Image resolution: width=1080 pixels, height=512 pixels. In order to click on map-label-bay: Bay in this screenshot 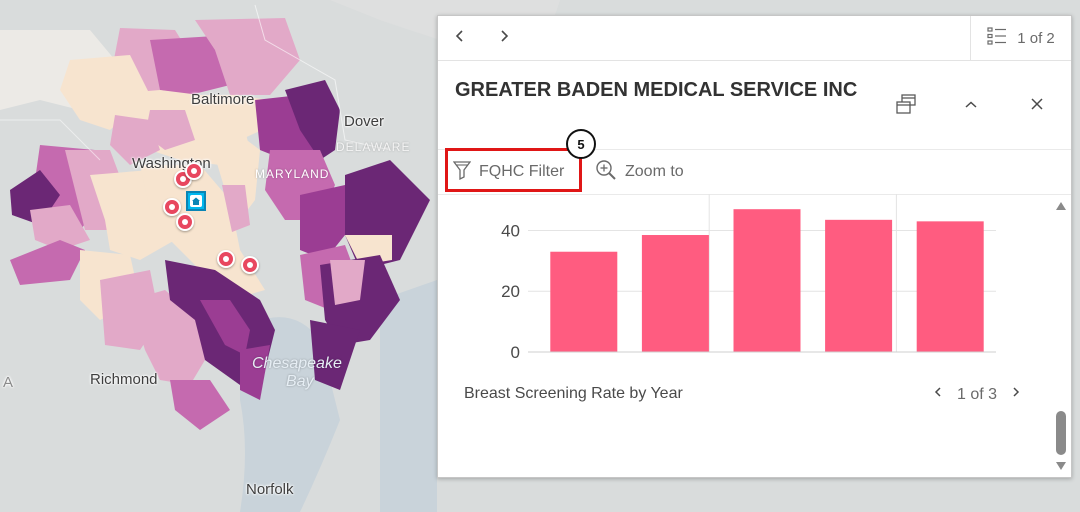, I will do `click(300, 381)`.